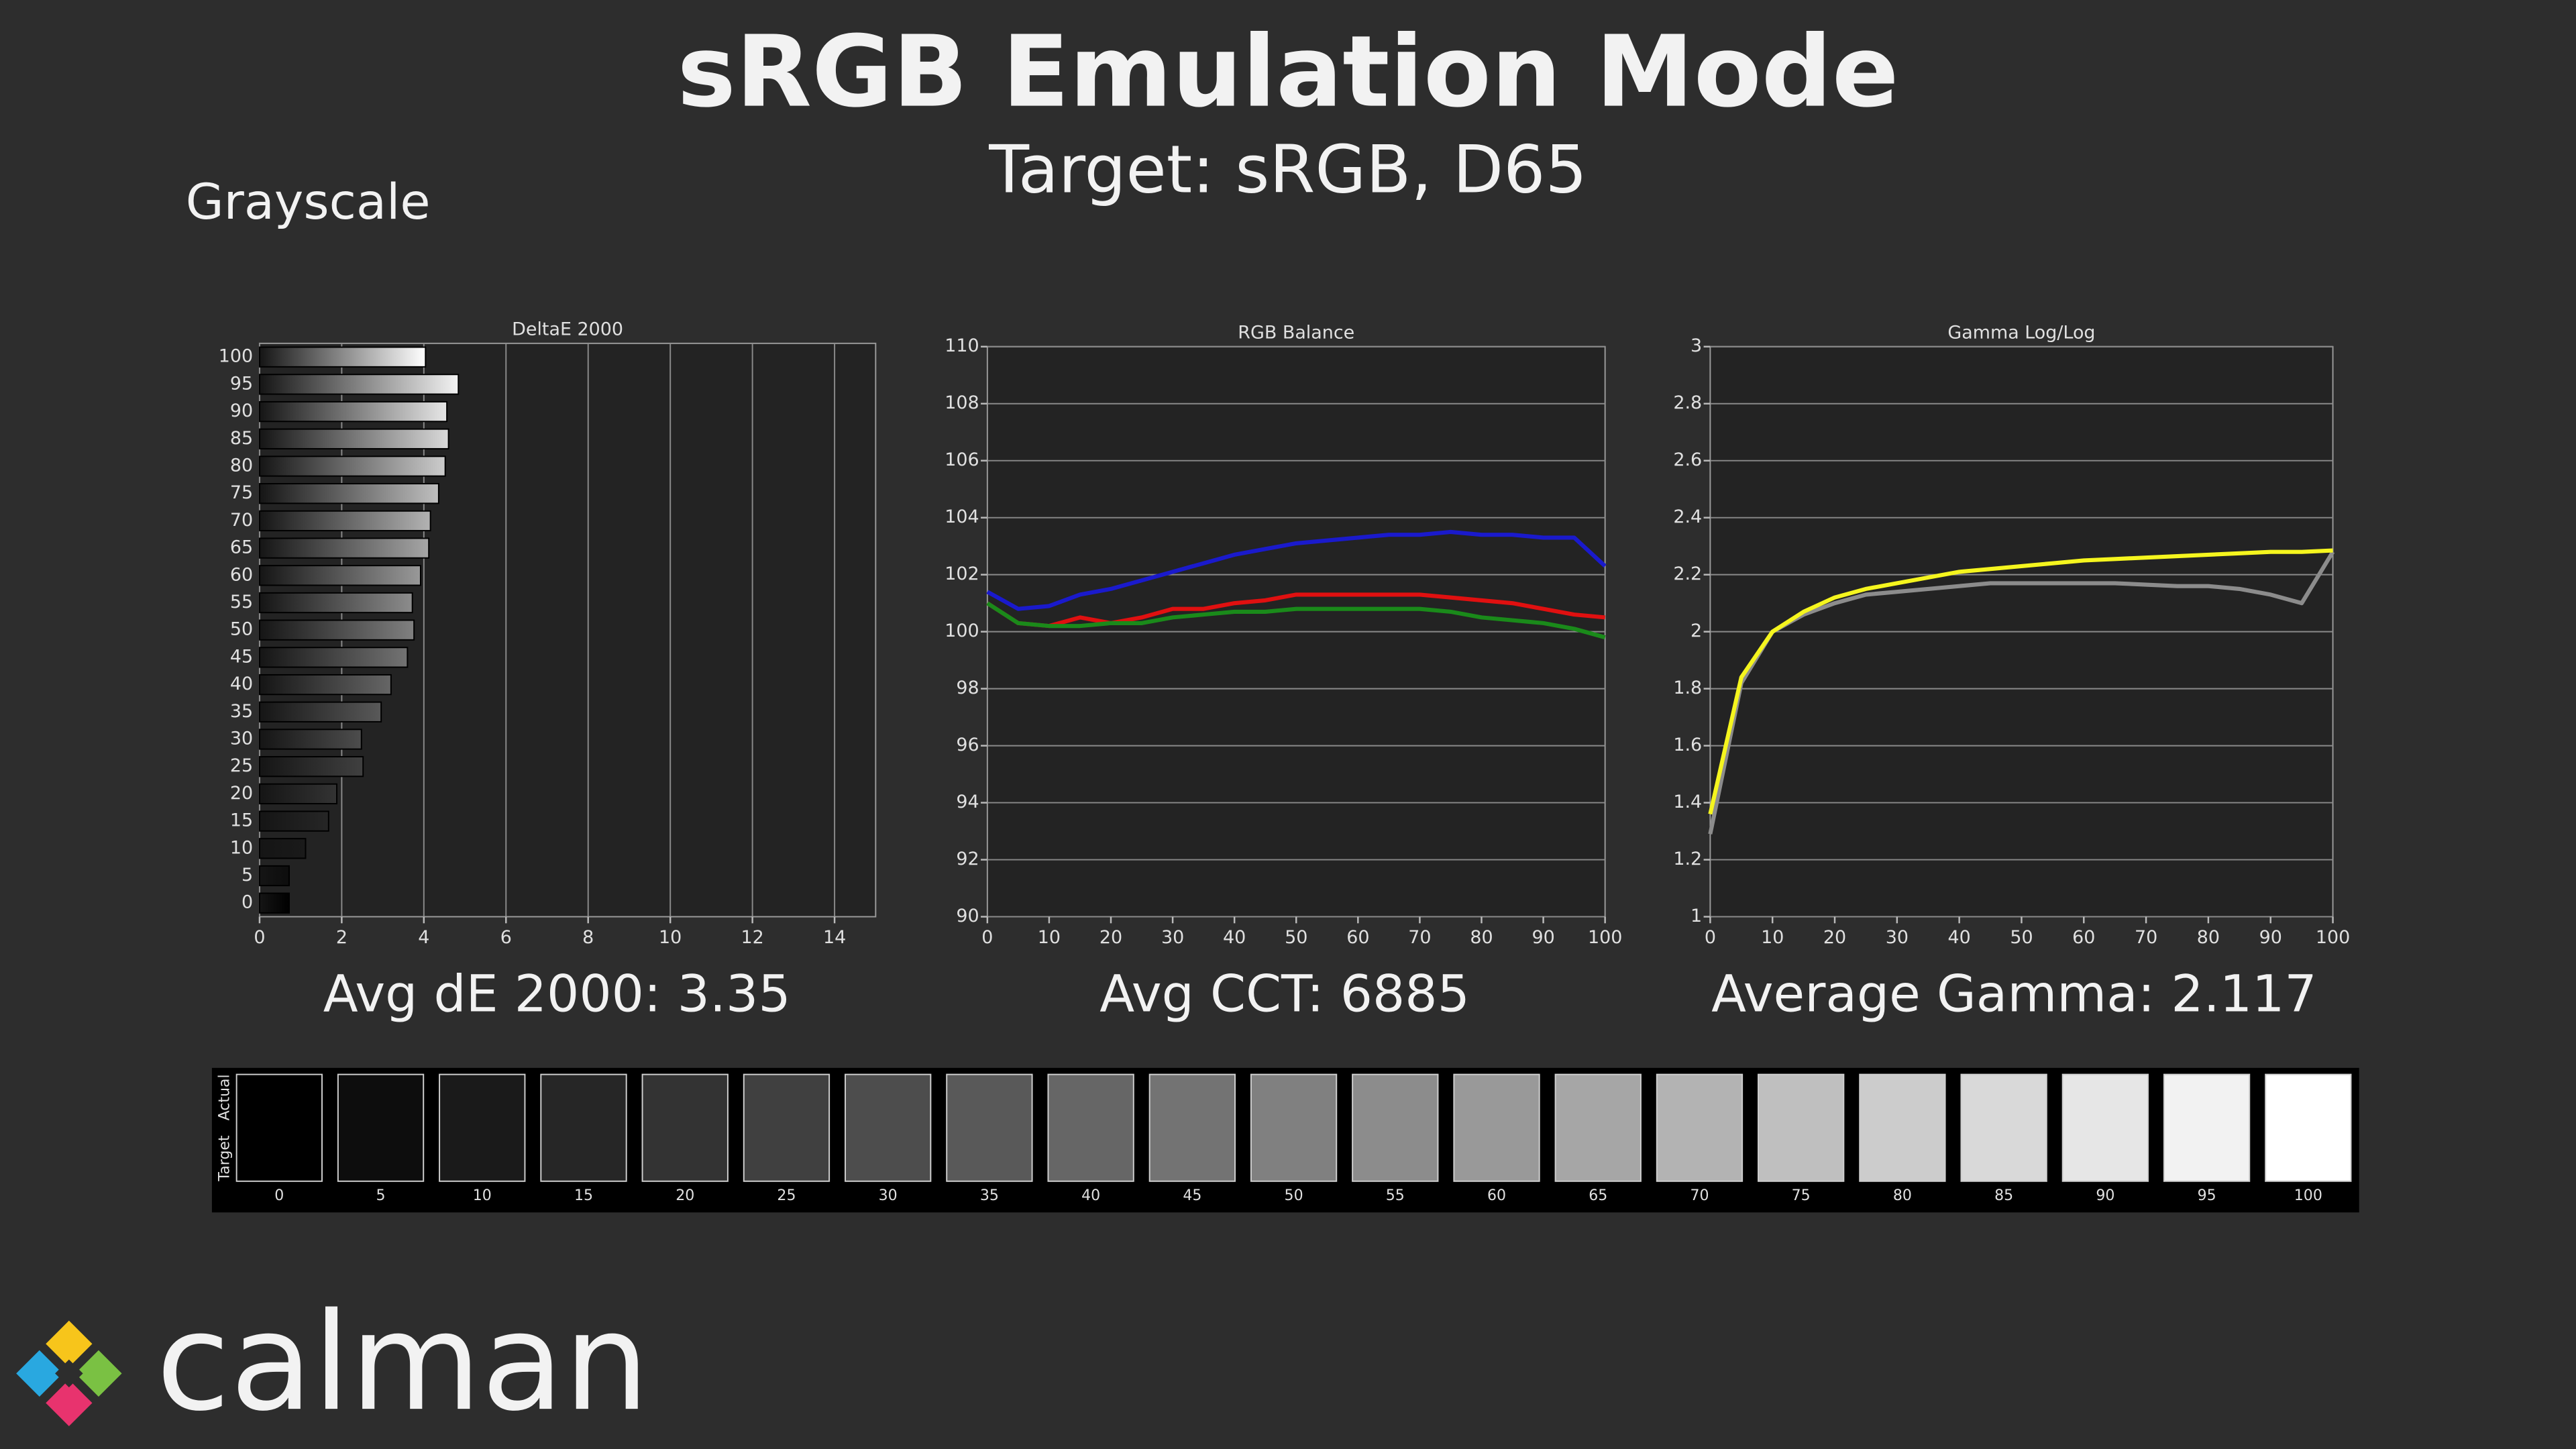 This screenshot has width=2576, height=1449. Describe the element at coordinates (2003, 1195) in the screenshot. I see `swatch-label: 85` at that location.